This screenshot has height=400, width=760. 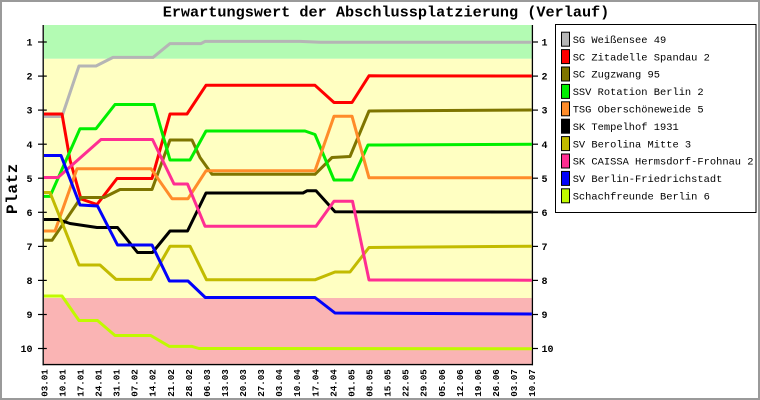 What do you see at coordinates (297, 383) in the screenshot?
I see `svg-text: 10.04` at bounding box center [297, 383].